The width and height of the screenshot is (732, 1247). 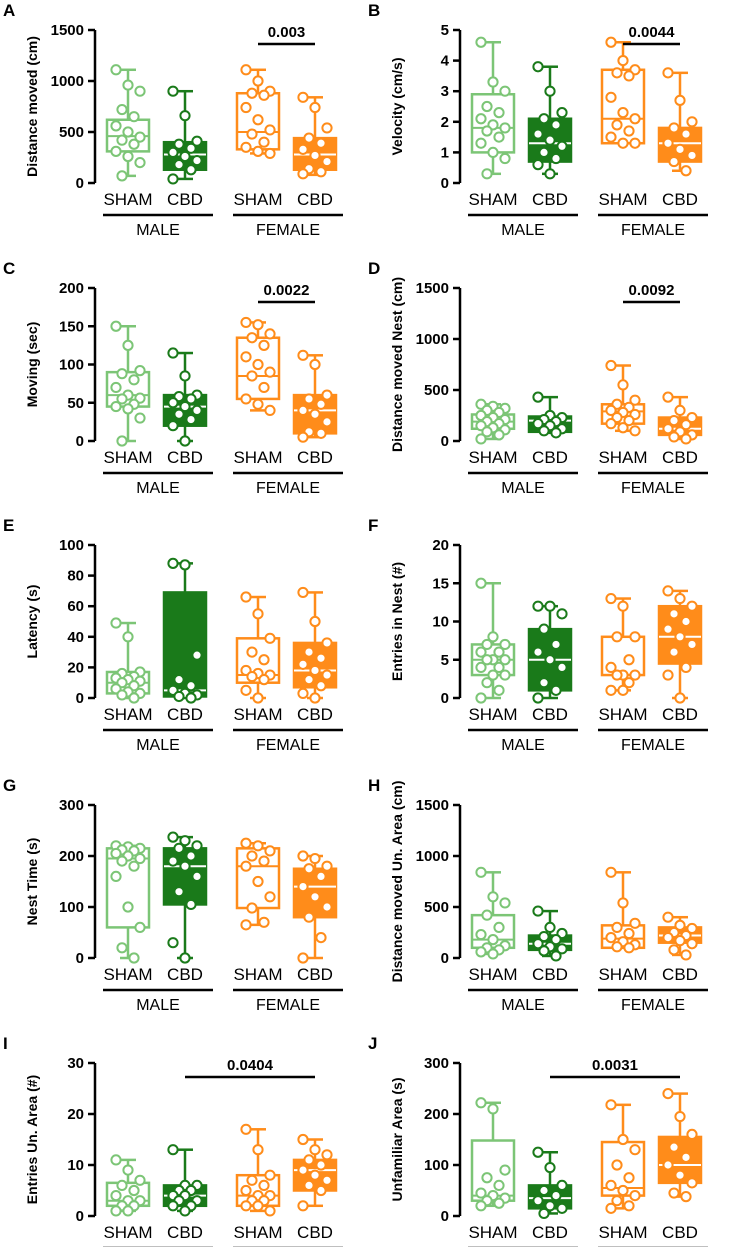 I want to click on sex-label: FEMALE, so click(x=653, y=230).